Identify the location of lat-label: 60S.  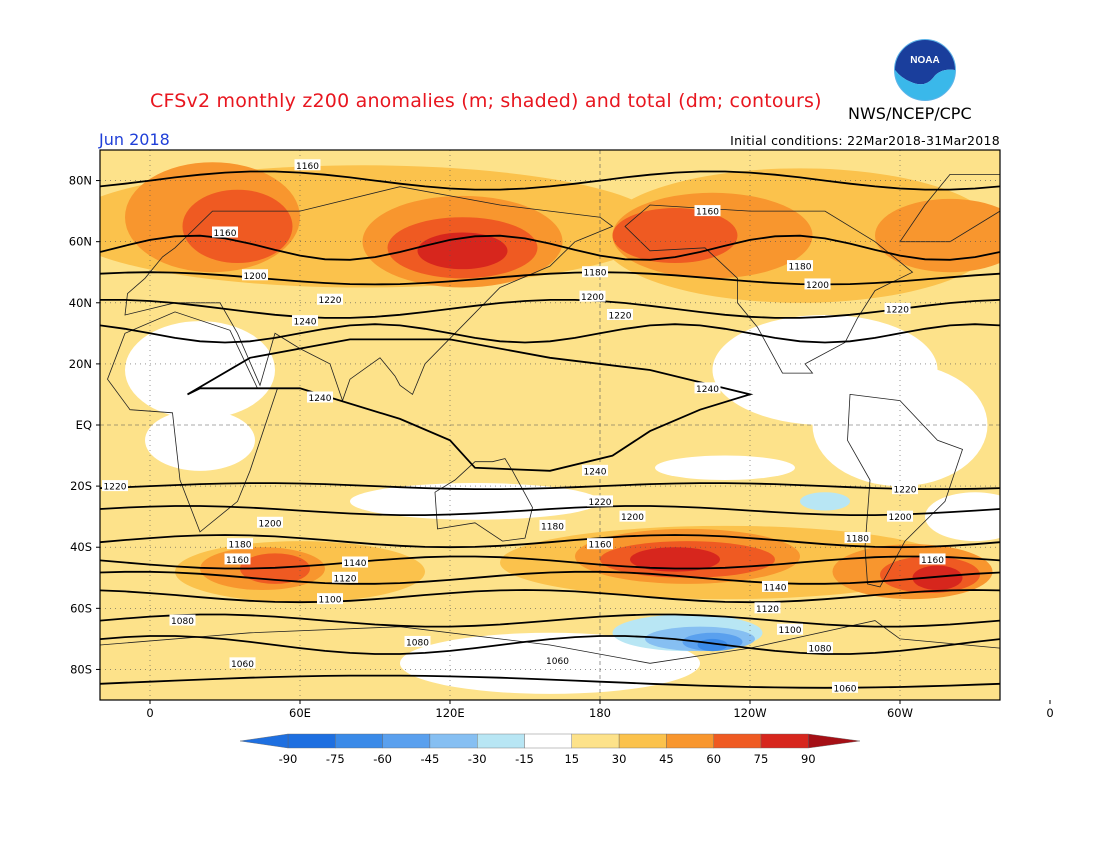
(81, 608).